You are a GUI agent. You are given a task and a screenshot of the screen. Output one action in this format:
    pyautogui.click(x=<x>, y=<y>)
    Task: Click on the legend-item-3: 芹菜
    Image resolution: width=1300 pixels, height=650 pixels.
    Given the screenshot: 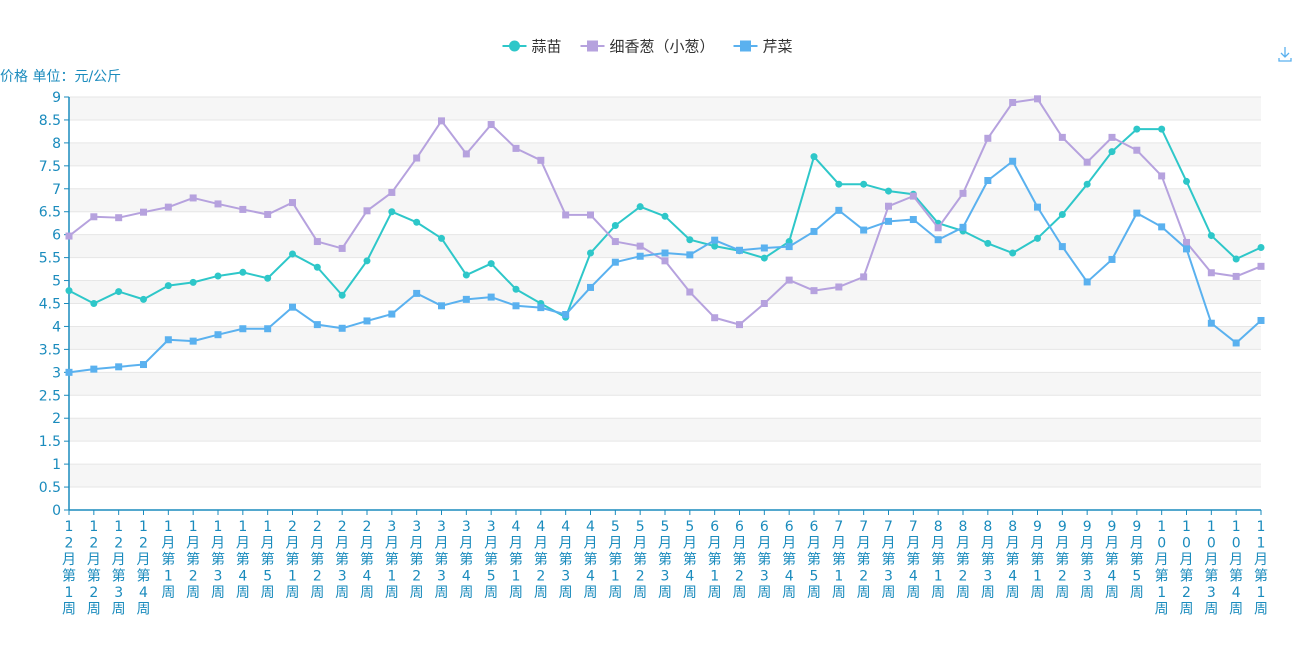 What is the action you would take?
    pyautogui.click(x=763, y=47)
    